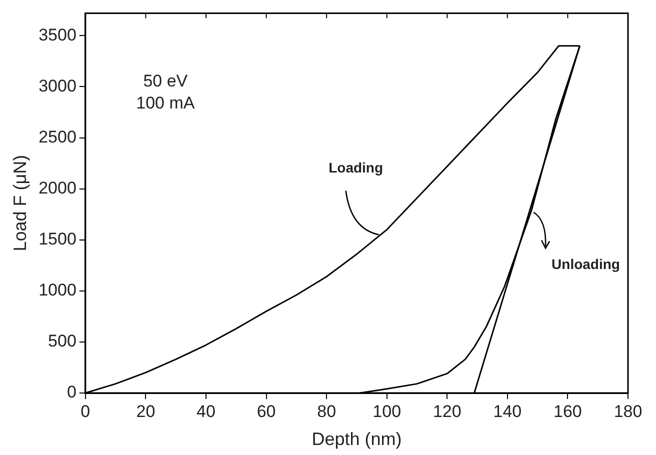  I want to click on x-tick-label: 140, so click(507, 411).